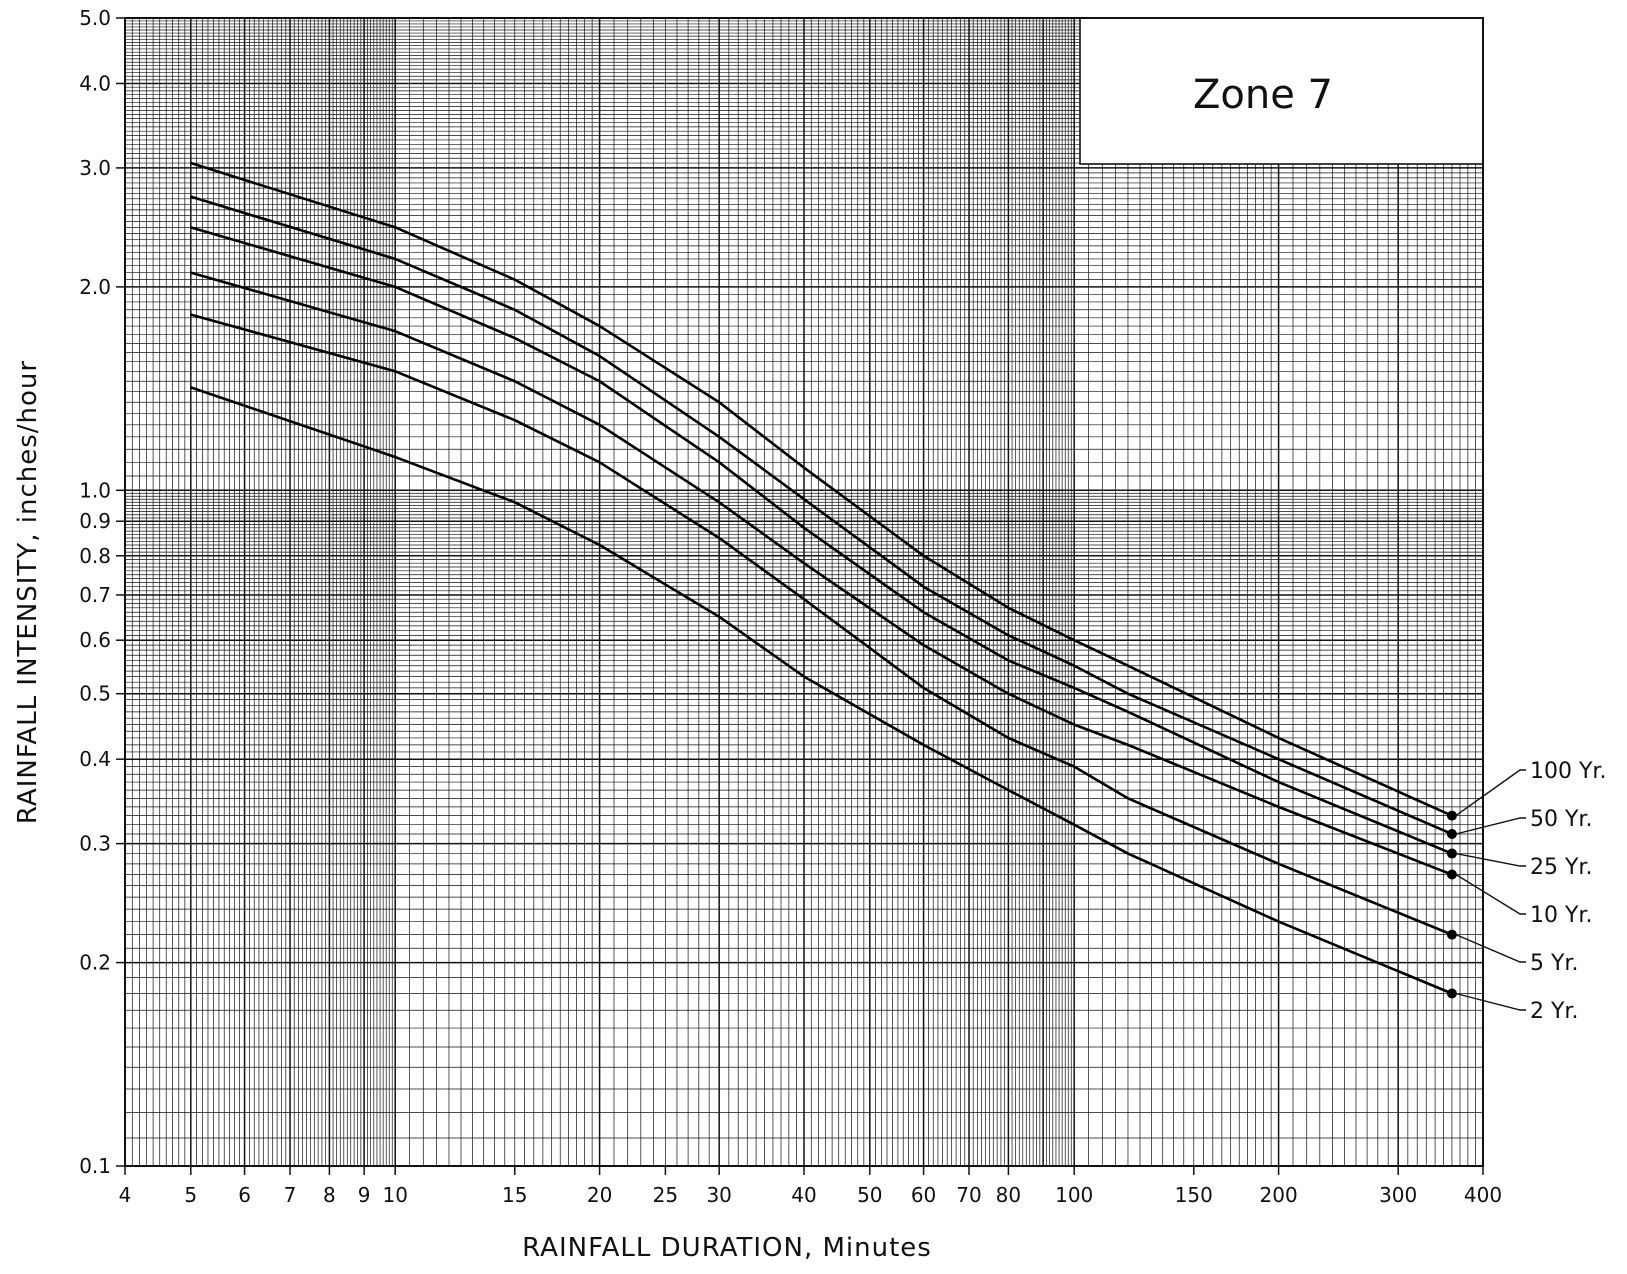  Describe the element at coordinates (95, 287) in the screenshot. I see `y-tick-label: 2.0` at that location.